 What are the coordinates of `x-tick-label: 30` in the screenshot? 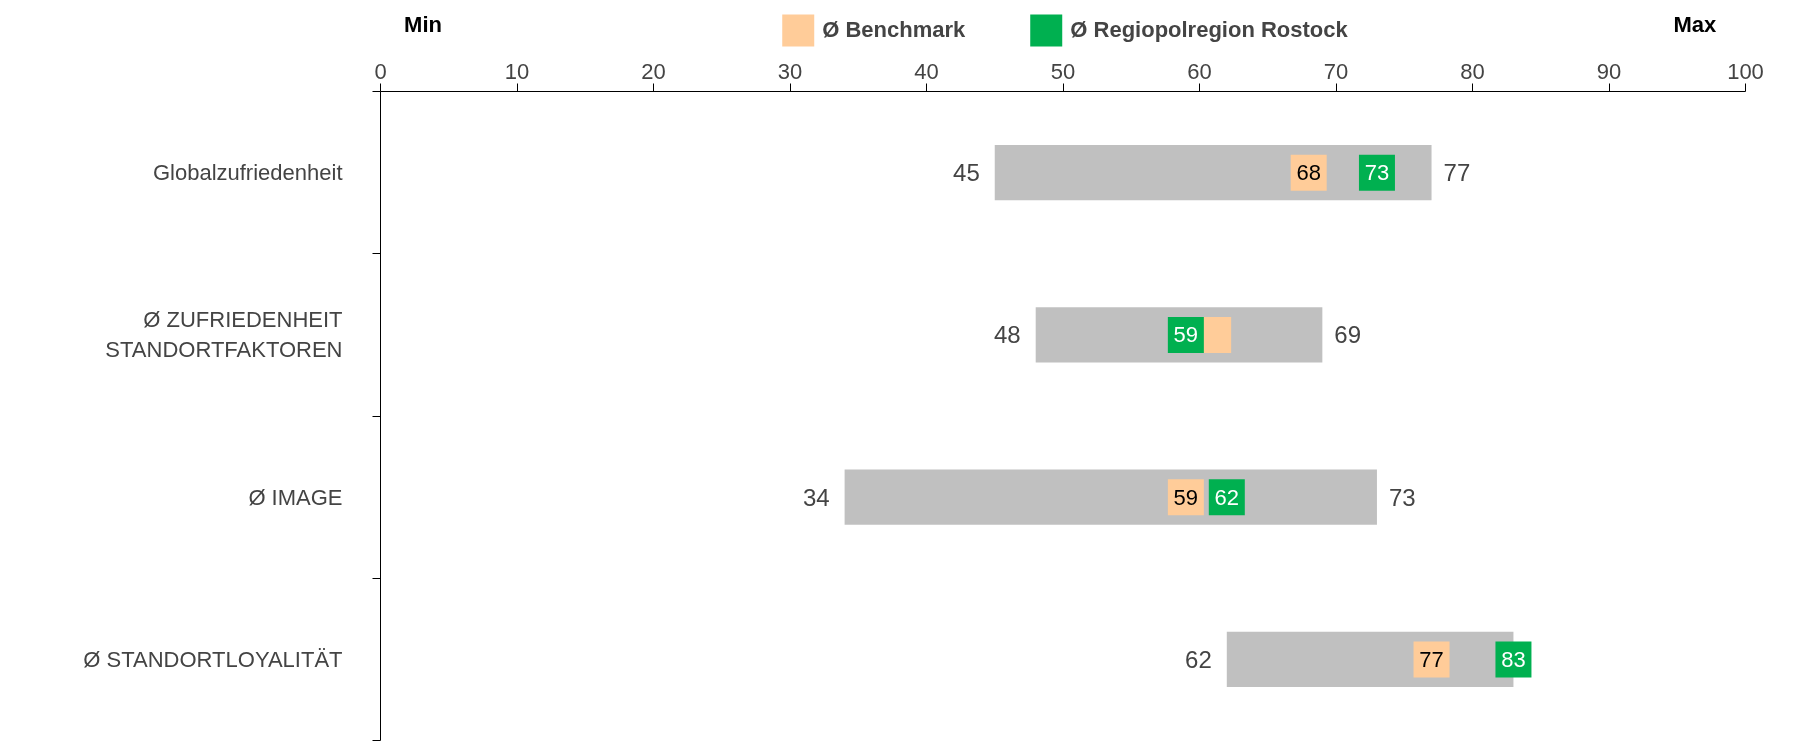 It's located at (790, 71).